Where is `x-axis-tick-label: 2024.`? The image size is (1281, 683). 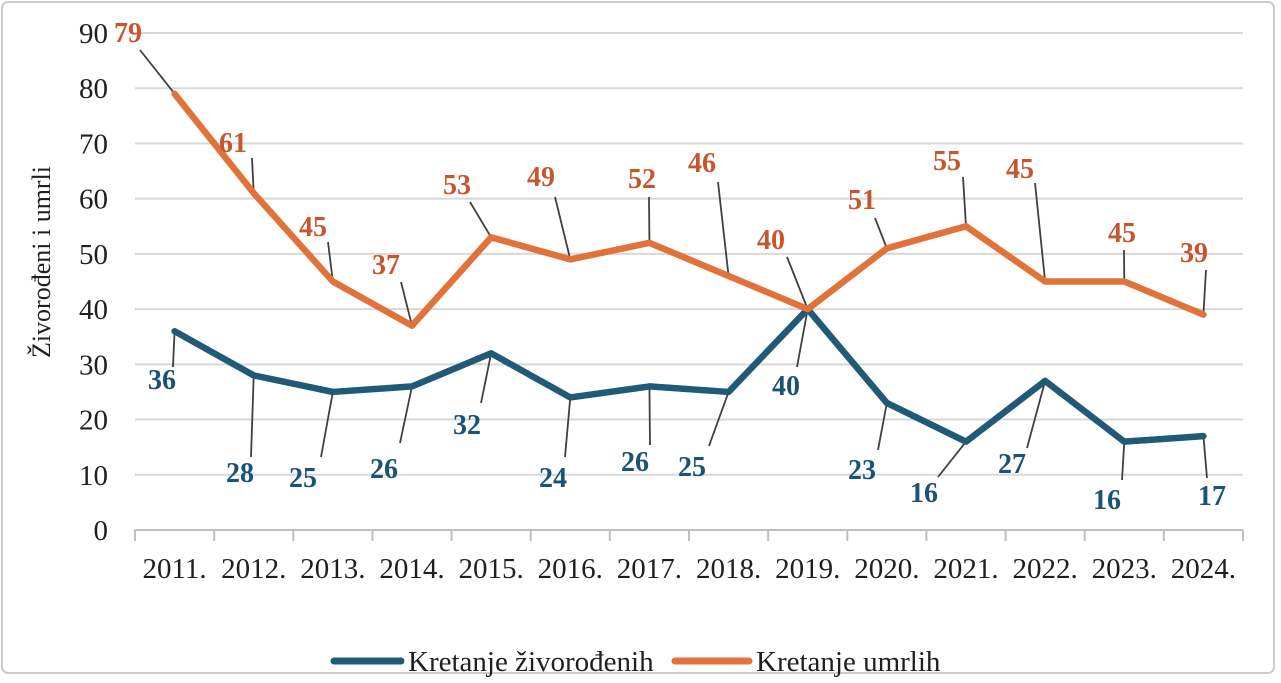 x-axis-tick-label: 2024. is located at coordinates (1203, 569).